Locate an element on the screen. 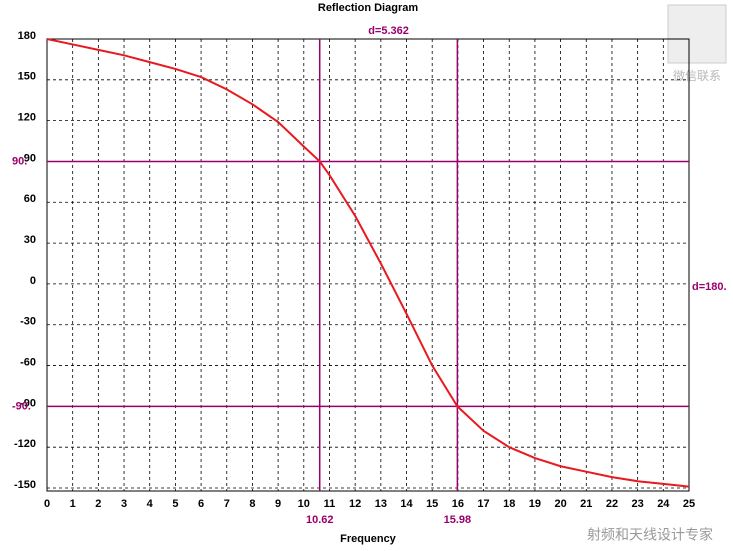  x-tick-label: 23 is located at coordinates (638, 504).